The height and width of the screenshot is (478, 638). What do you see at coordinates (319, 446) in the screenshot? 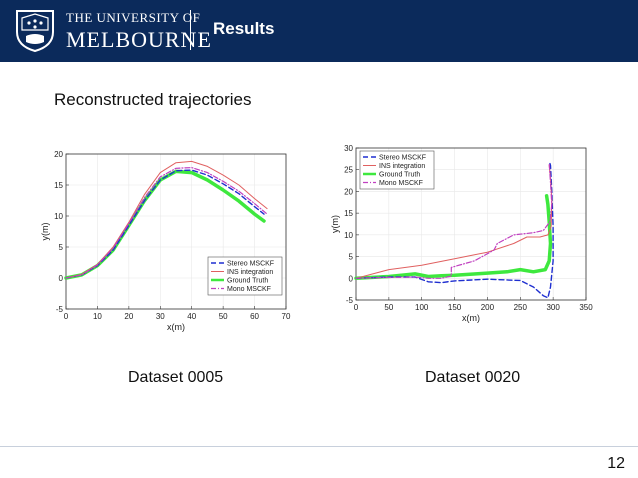
I see `footer-divider` at bounding box center [319, 446].